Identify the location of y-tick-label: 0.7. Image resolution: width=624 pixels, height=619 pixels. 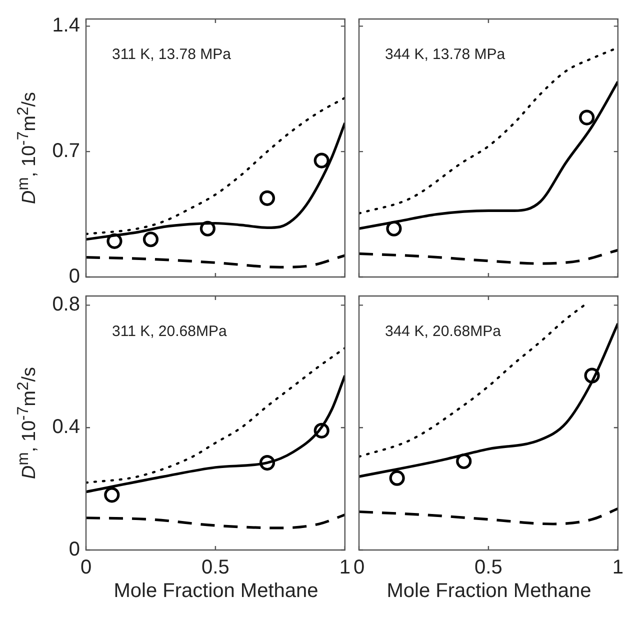
(66, 151).